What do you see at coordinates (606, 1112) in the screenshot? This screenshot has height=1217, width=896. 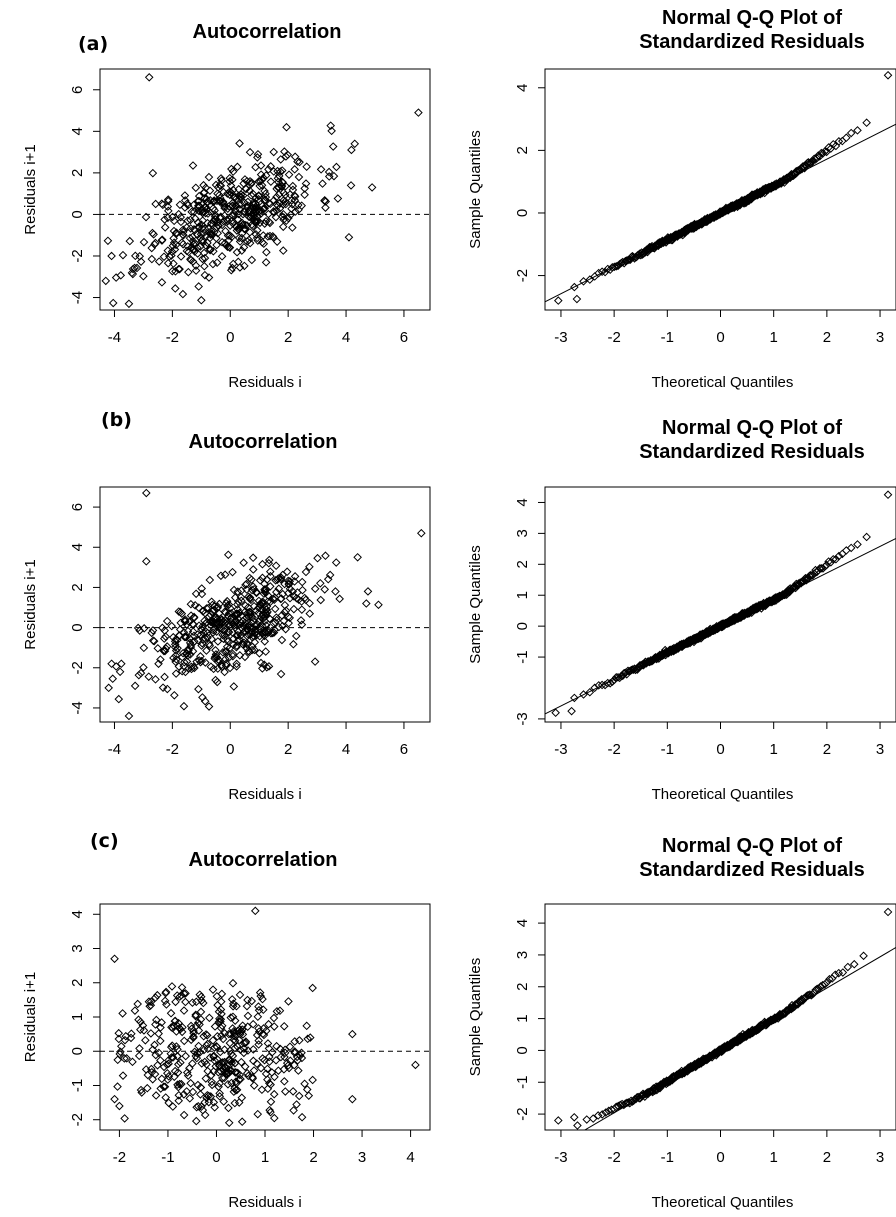 I see `c-qq-point` at bounding box center [606, 1112].